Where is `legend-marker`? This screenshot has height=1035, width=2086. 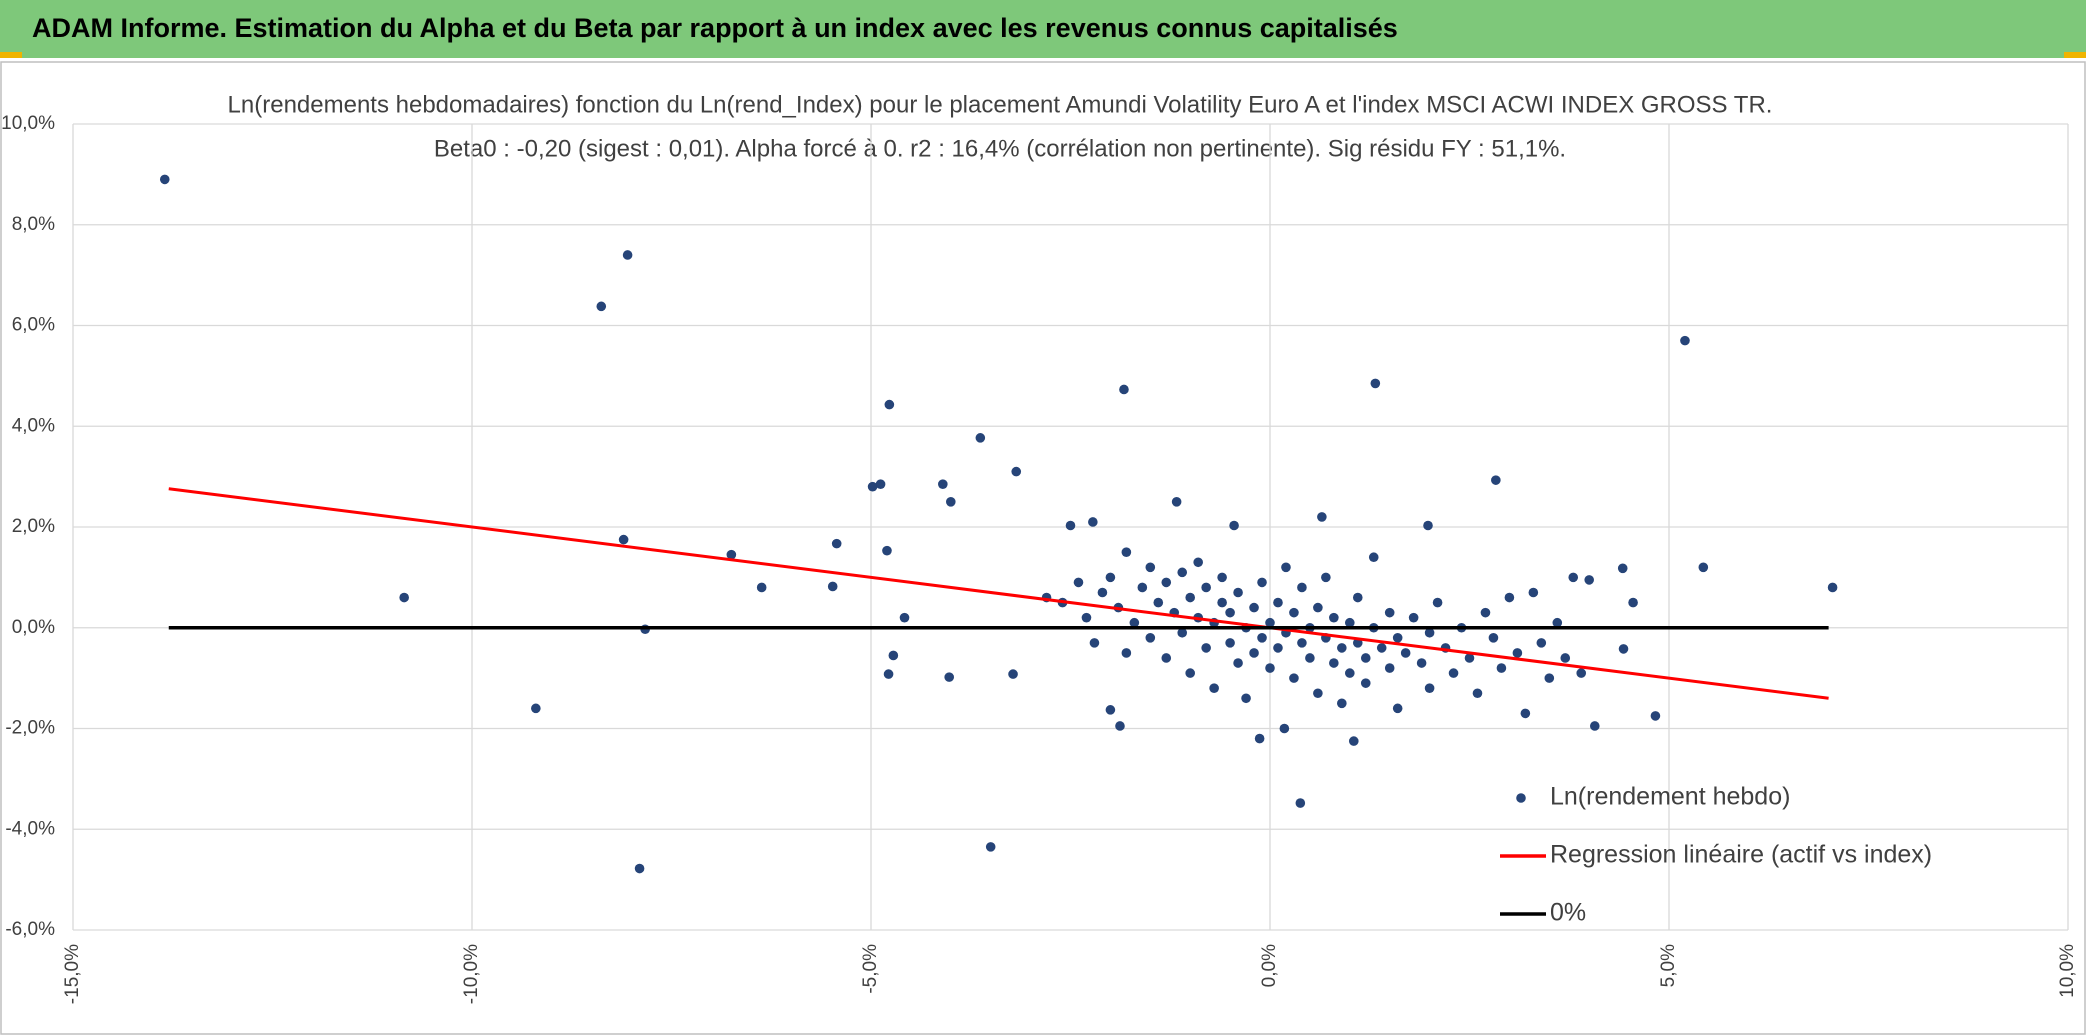
legend-marker is located at coordinates (1521, 798).